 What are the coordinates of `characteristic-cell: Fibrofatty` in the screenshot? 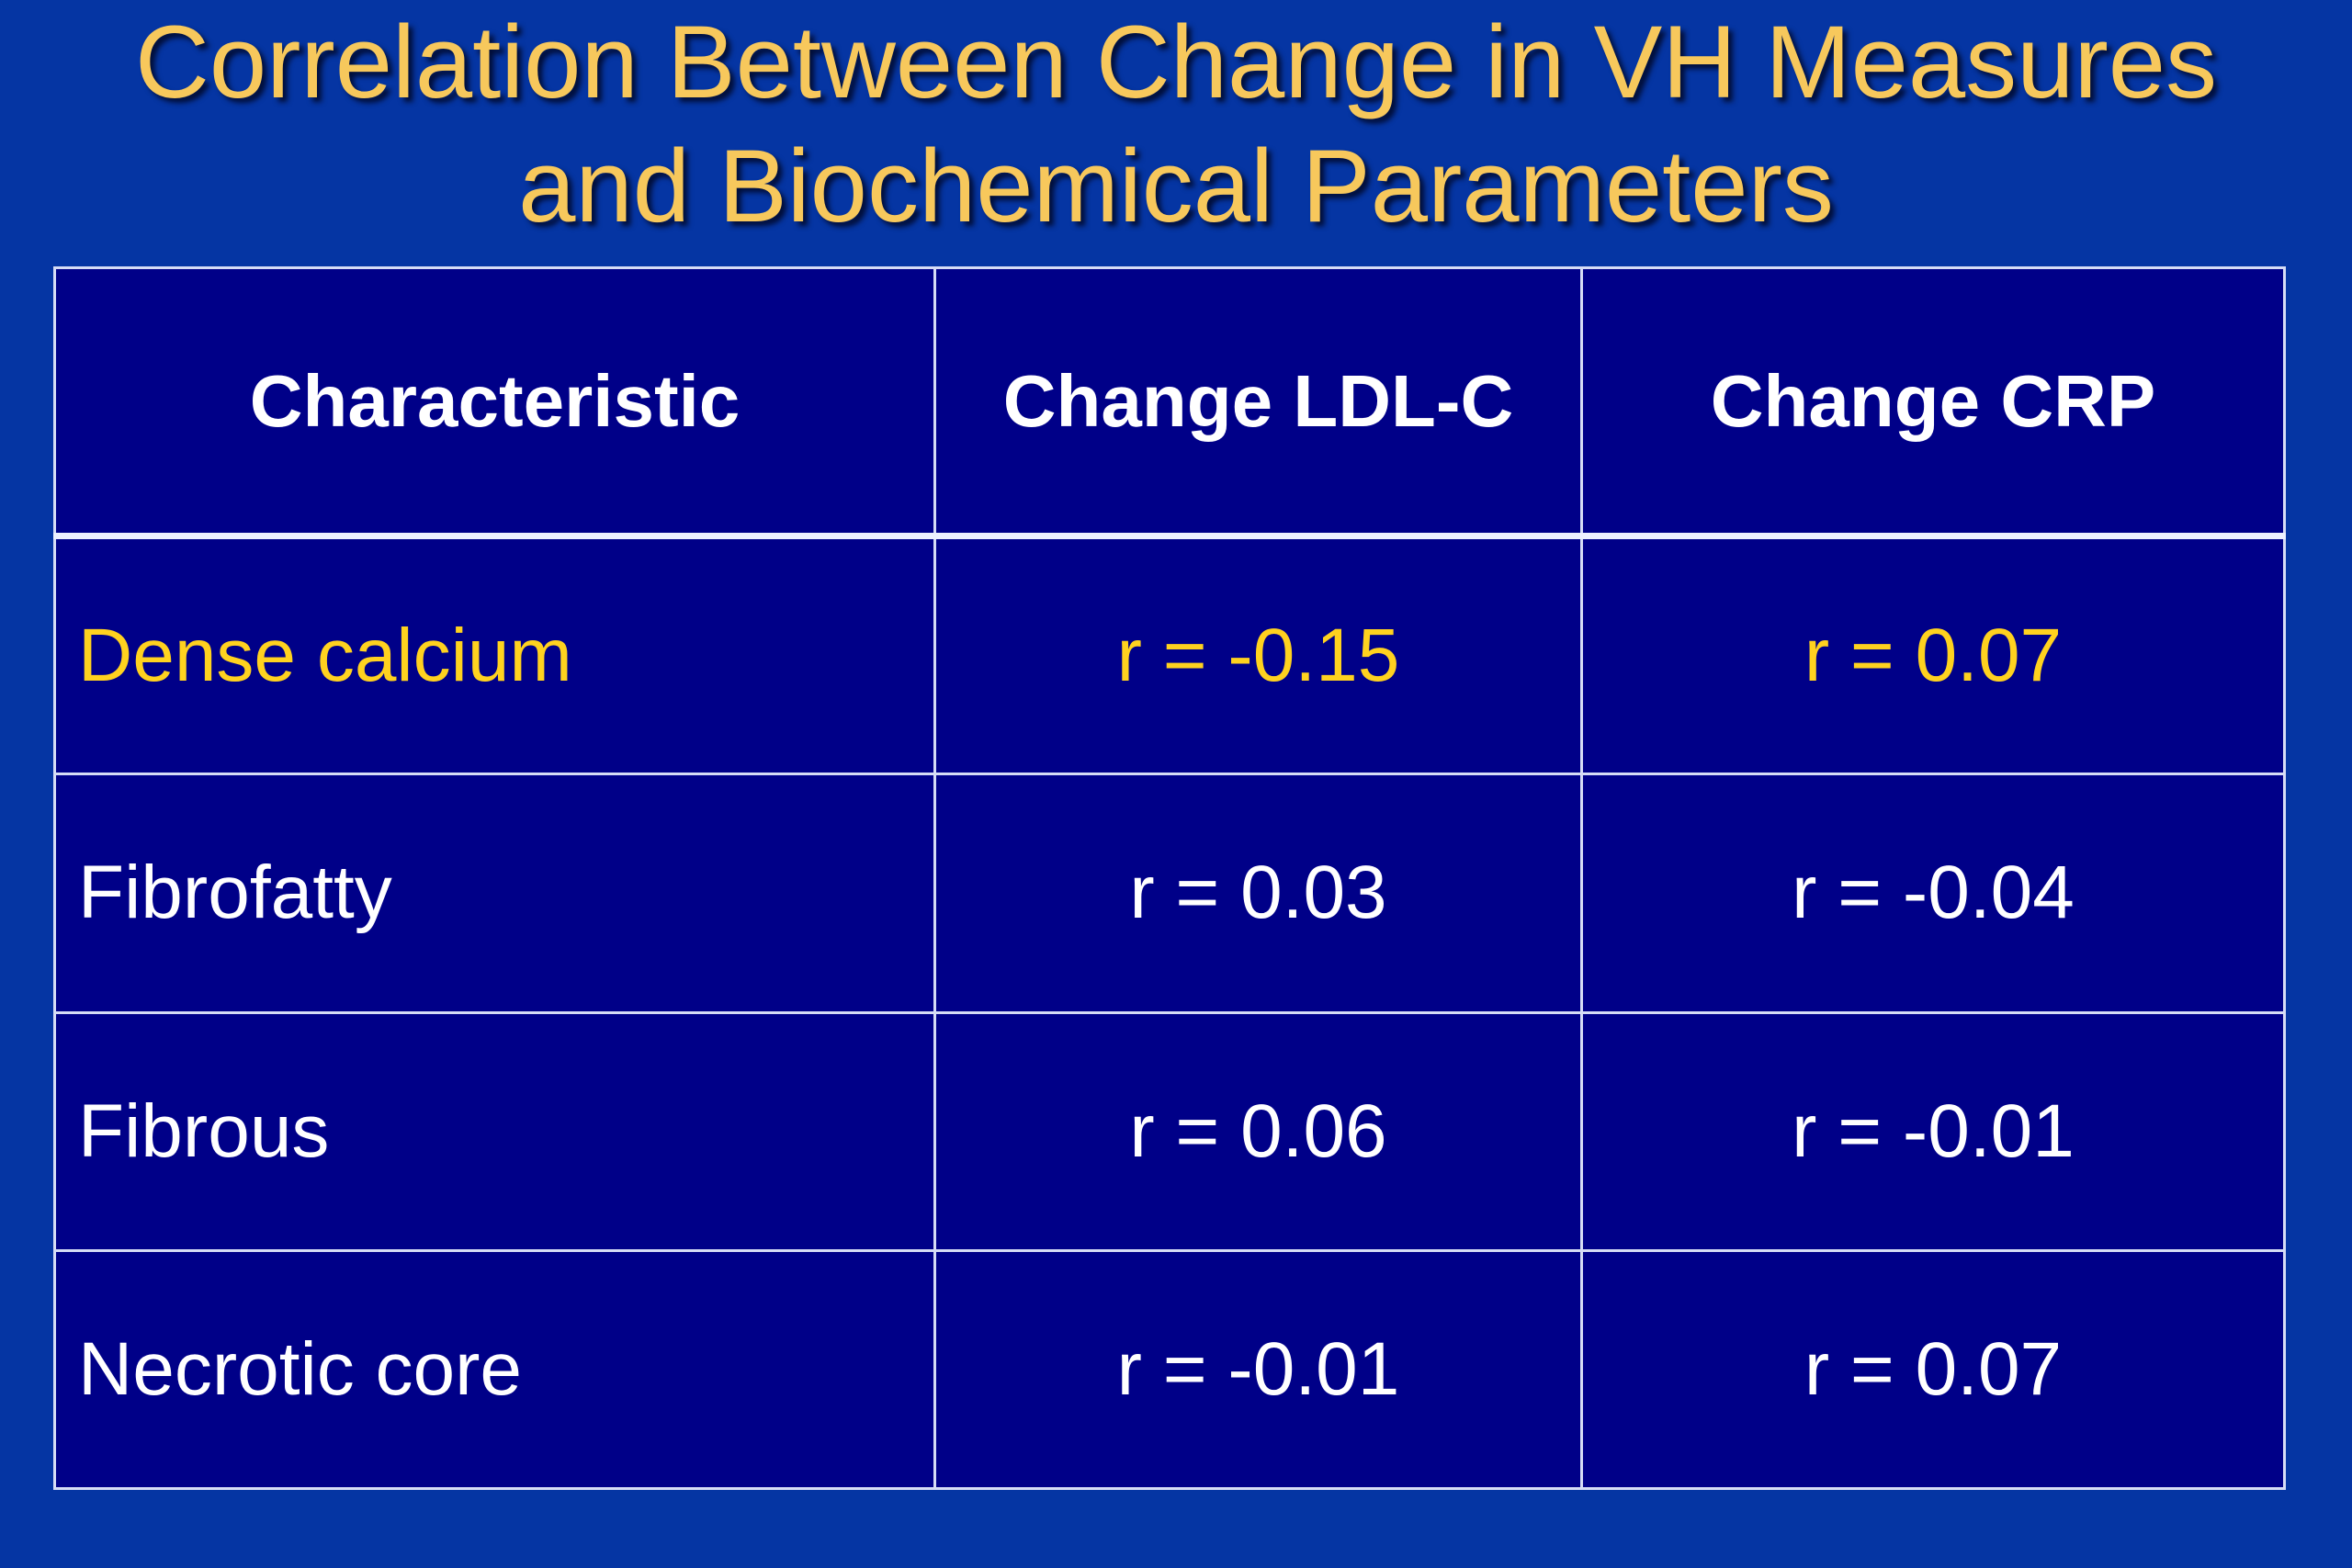 It's located at (495, 894).